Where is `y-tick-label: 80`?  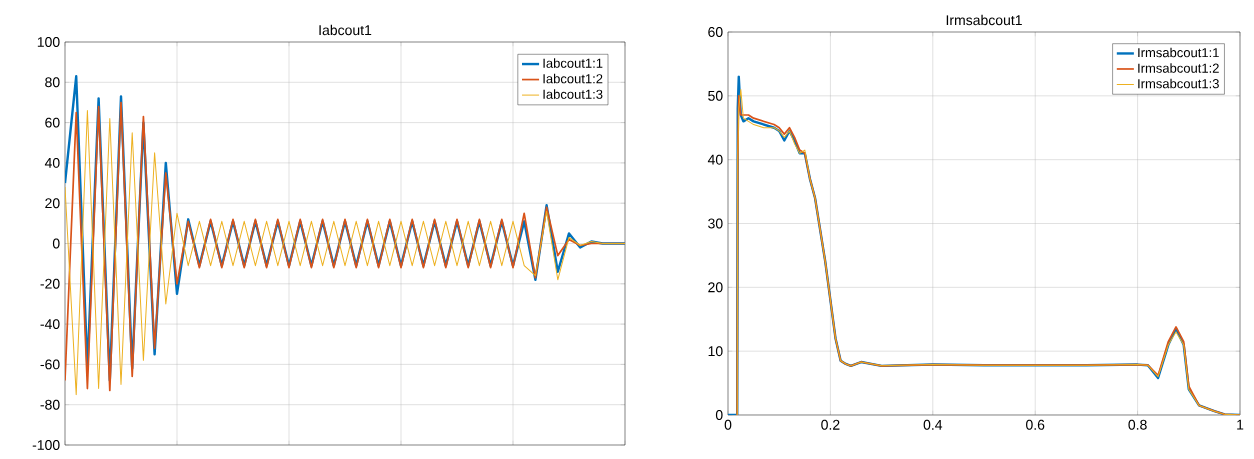 y-tick-label: 80 is located at coordinates (52, 82).